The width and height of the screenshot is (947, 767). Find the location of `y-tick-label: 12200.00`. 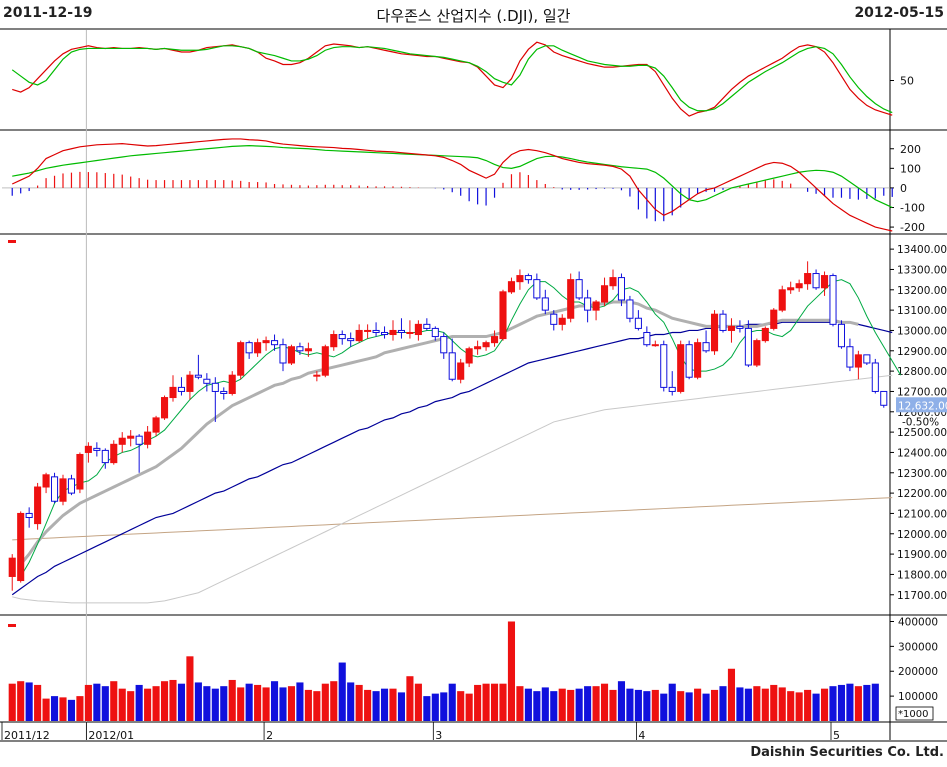

y-tick-label: 12200.00 is located at coordinates (922, 494).